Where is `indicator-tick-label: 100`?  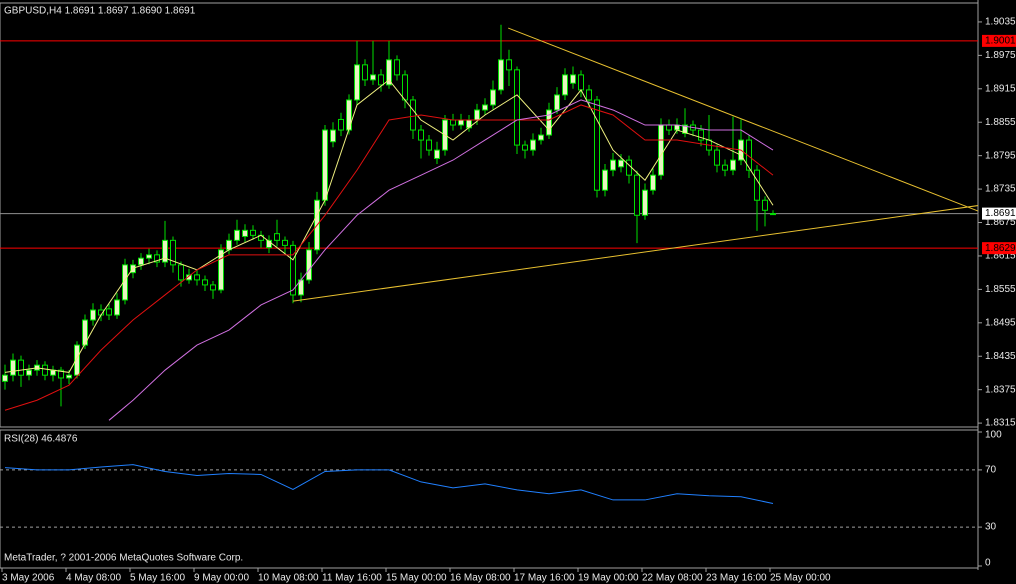
indicator-tick-label: 100 is located at coordinates (993, 435).